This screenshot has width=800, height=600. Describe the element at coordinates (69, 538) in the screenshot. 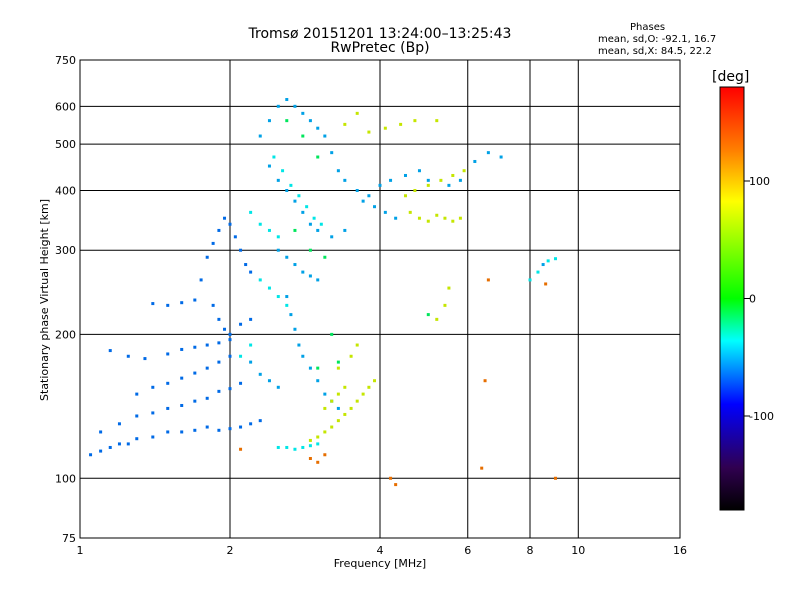

I see `y-tick-label: 75` at that location.